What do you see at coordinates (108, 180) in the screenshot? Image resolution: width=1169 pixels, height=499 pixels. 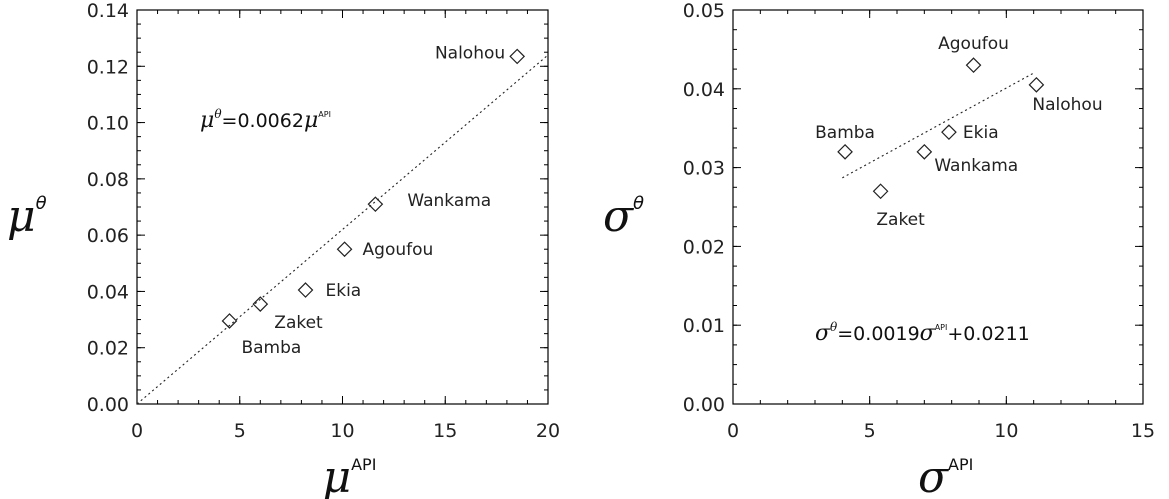 I see `y-tick-label: 0.08` at bounding box center [108, 180].